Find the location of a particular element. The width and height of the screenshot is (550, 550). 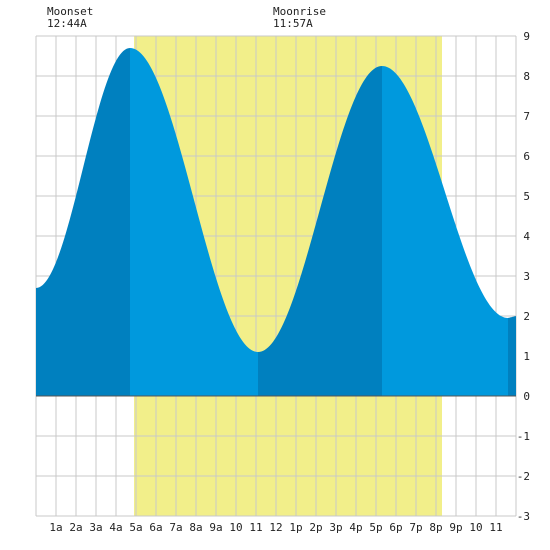

moonrise-time: 11:57A is located at coordinates (293, 23).